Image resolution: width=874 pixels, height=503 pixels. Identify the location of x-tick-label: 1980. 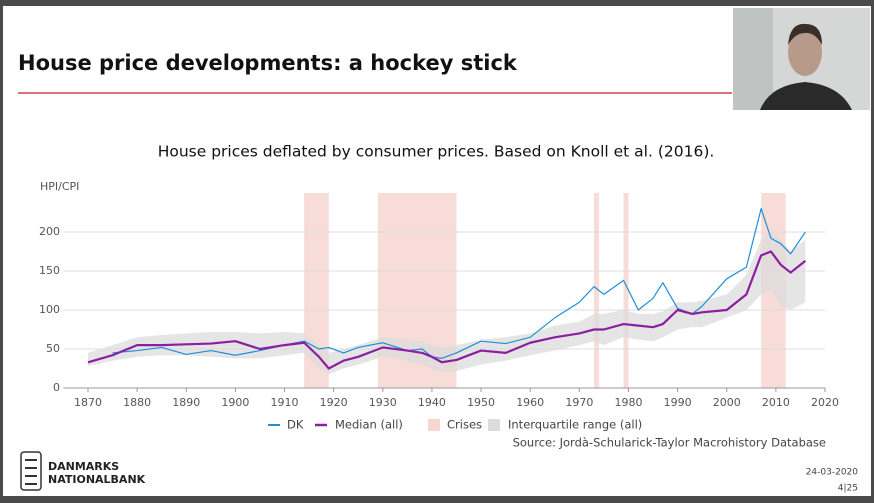
(628, 402).